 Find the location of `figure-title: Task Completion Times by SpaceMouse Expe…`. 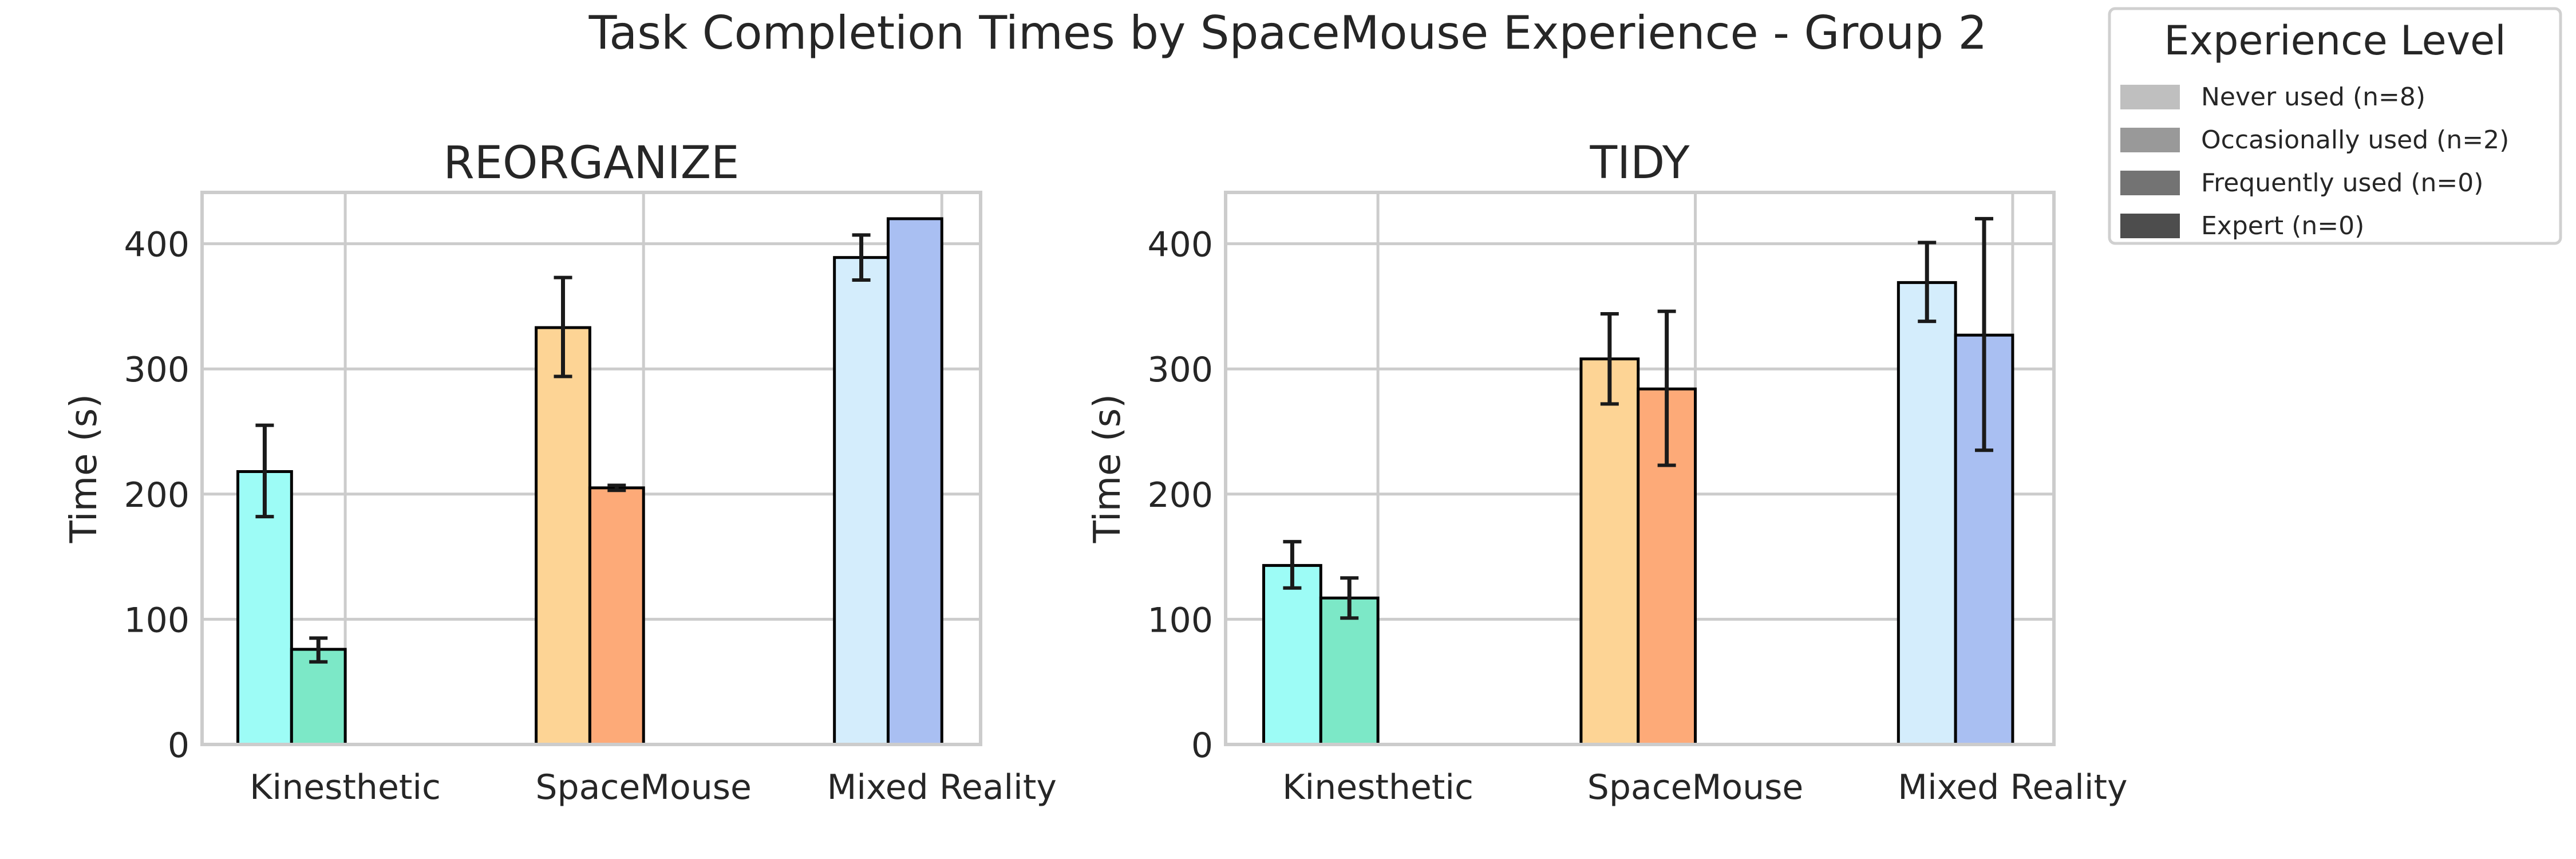

figure-title: Task Completion Times by SpaceMouse Expe… is located at coordinates (1288, 33).